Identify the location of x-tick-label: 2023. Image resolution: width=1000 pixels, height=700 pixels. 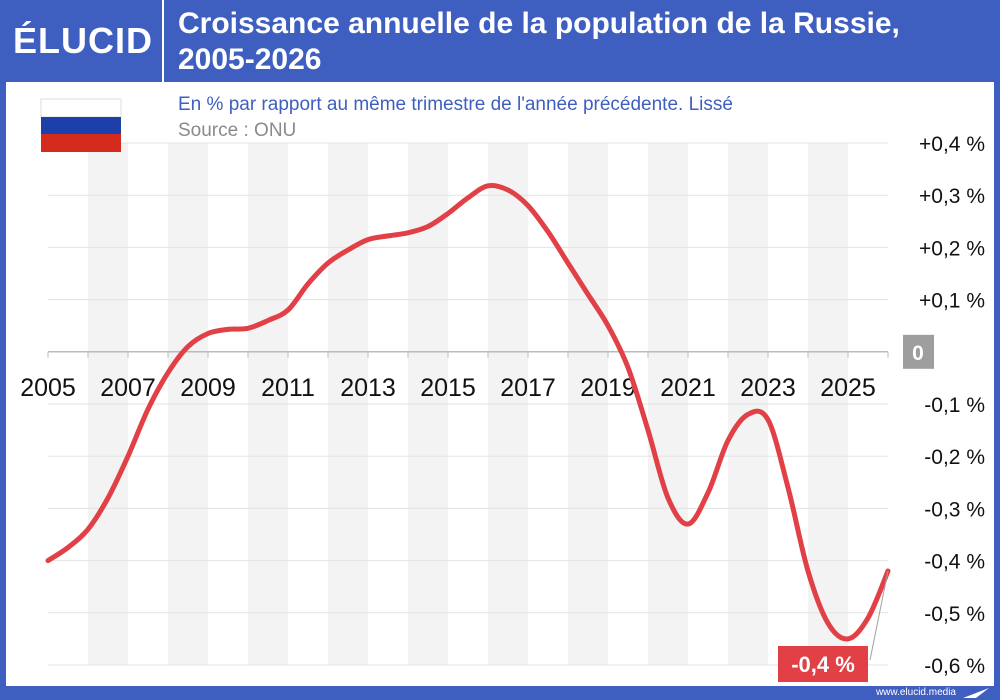
(768, 388).